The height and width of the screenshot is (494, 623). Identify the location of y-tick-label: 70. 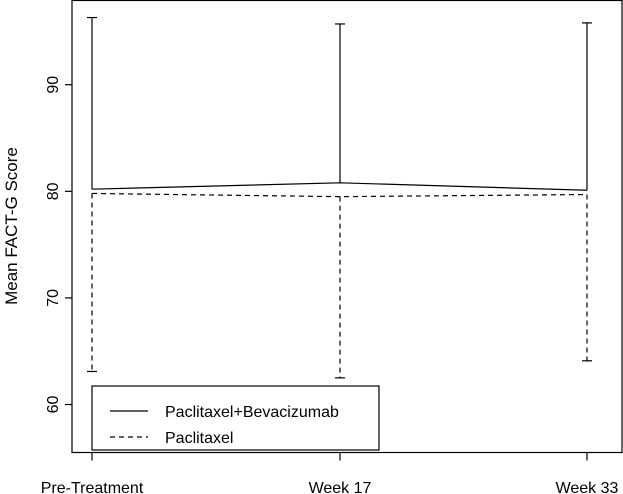
(53, 298).